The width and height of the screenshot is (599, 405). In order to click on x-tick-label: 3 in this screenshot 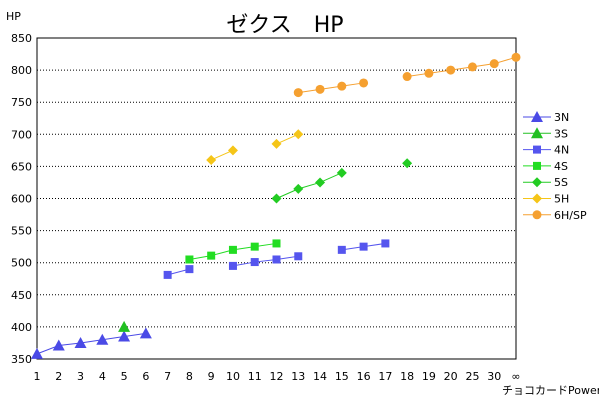, I will do `click(80, 376)`.